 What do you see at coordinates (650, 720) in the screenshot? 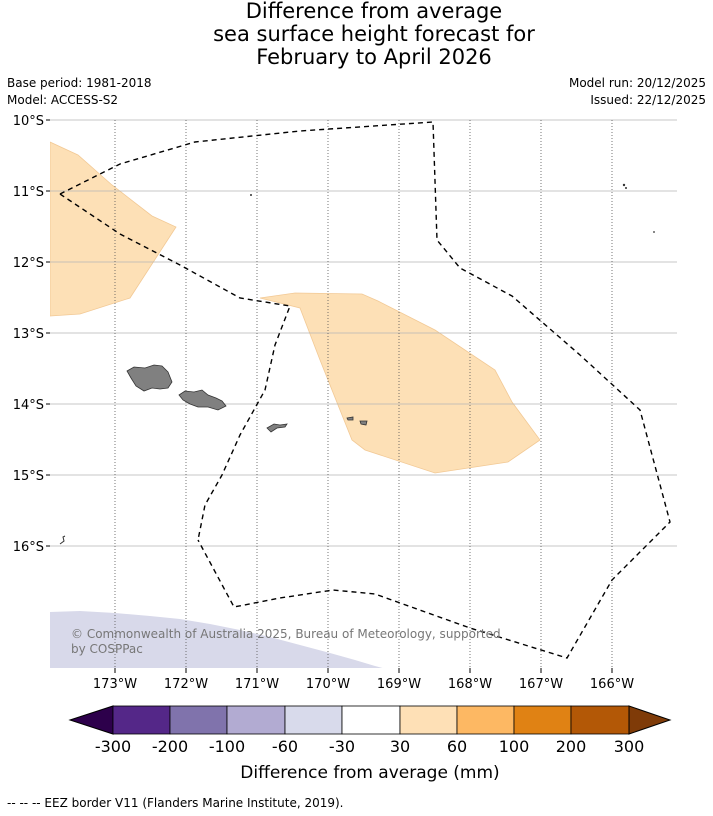
I see `colorbar-extend-max` at bounding box center [650, 720].